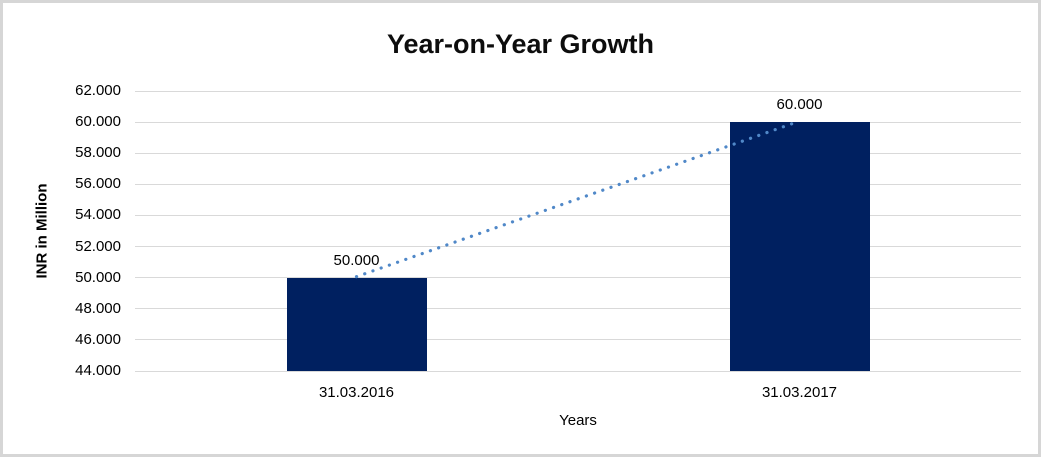 This screenshot has width=1041, height=457. What do you see at coordinates (98, 215) in the screenshot?
I see `y-axis-tick-label: 54.000` at bounding box center [98, 215].